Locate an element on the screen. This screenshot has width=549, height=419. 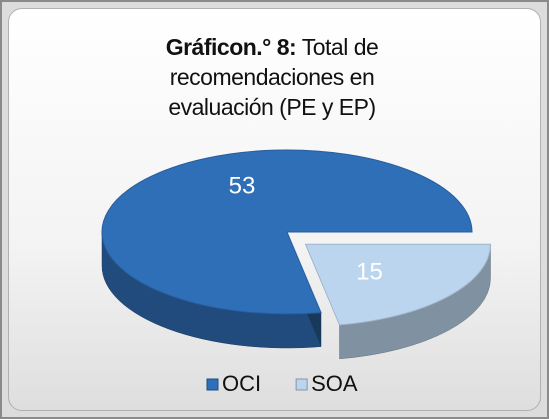
legend-label: OCI is located at coordinates (241, 383).